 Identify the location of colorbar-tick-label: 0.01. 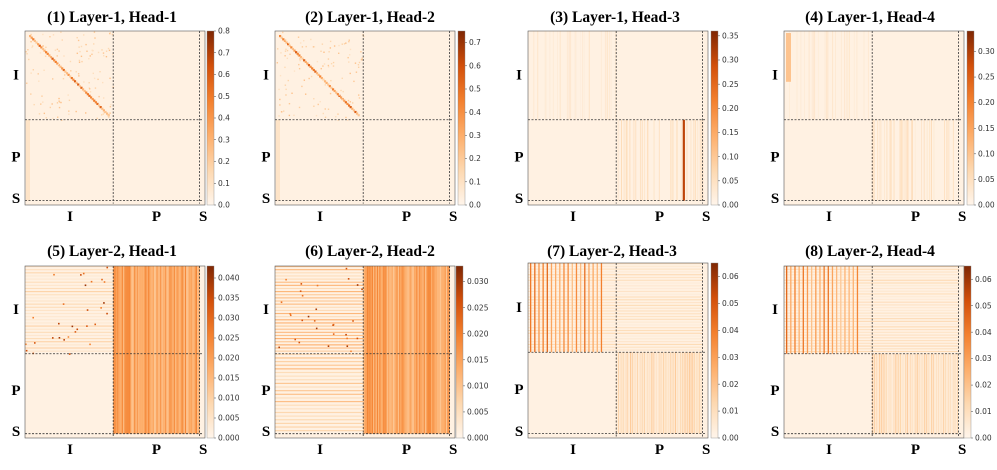
(730, 411).